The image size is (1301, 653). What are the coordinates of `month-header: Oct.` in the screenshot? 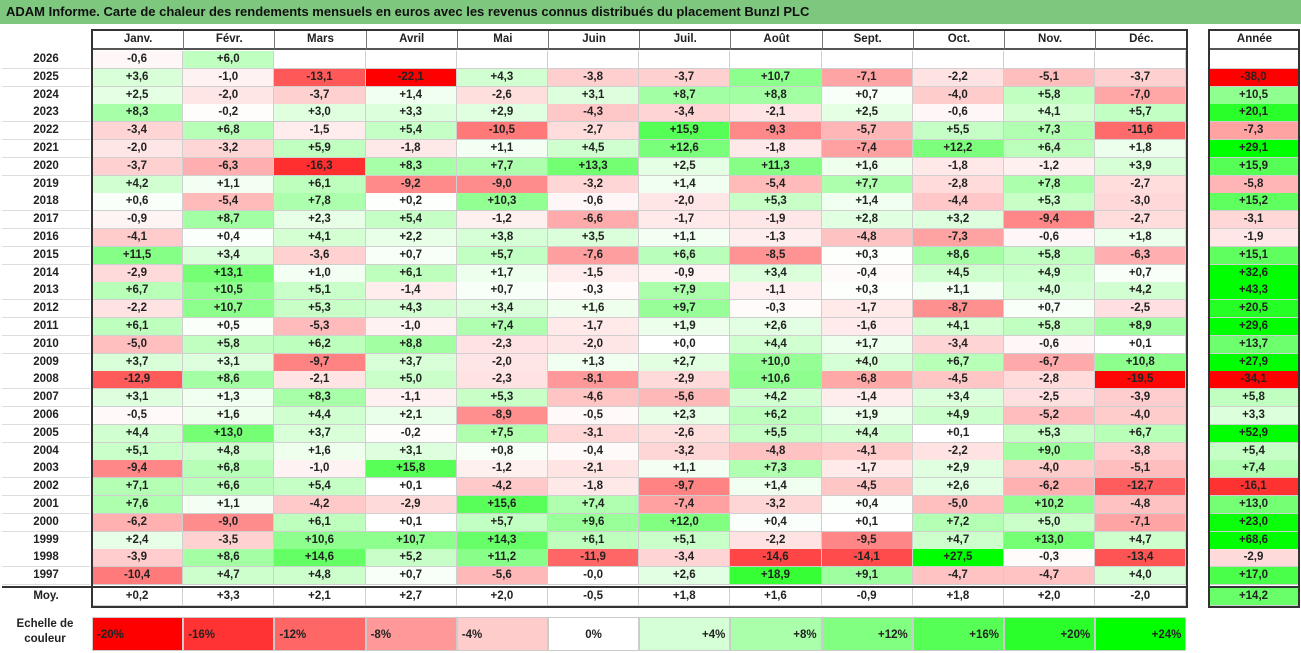 It's located at (958, 40).